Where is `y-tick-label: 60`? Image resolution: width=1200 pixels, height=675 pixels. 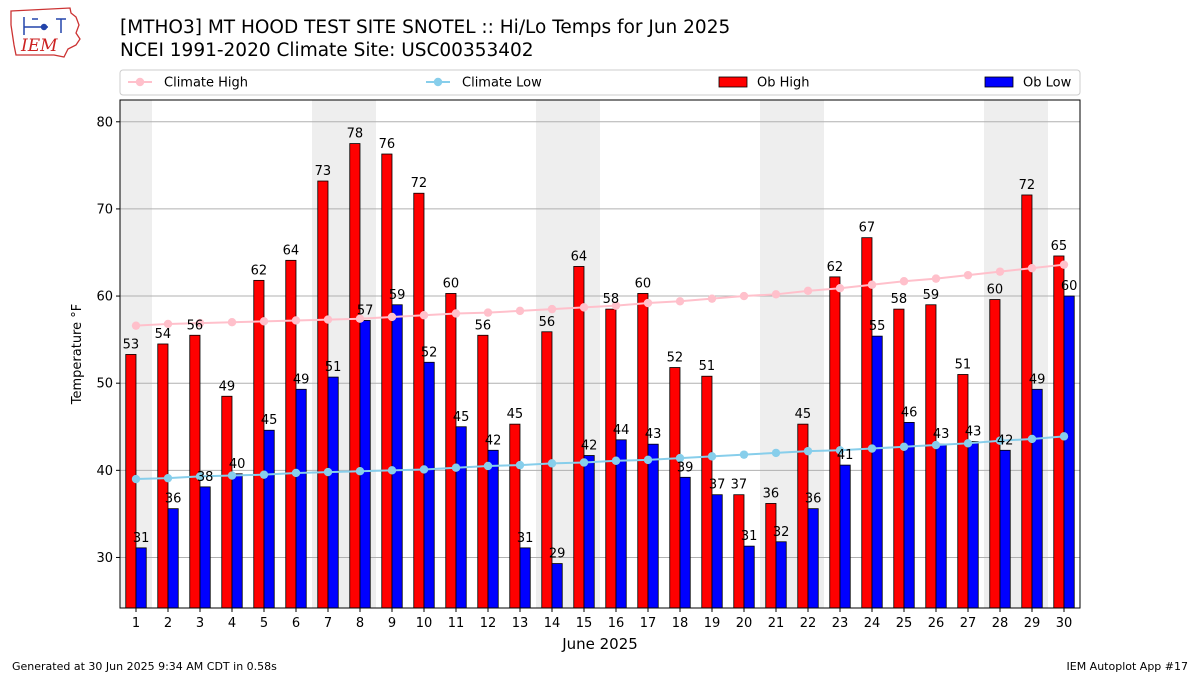
y-tick-label: 60 is located at coordinates (104, 297).